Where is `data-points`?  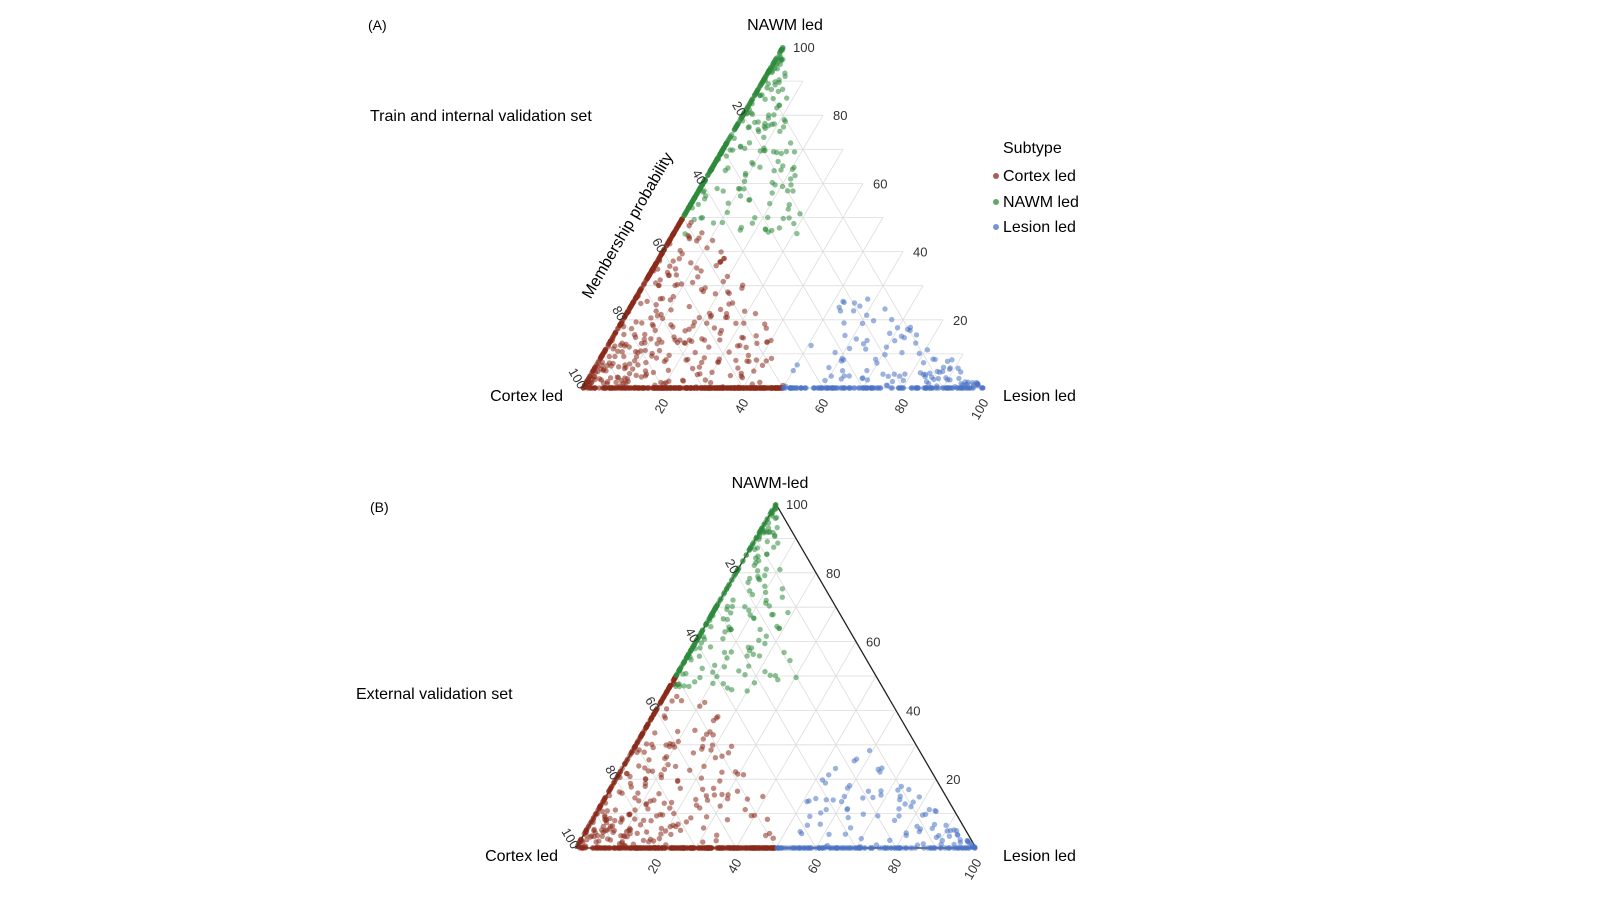
data-points is located at coordinates (783, 218).